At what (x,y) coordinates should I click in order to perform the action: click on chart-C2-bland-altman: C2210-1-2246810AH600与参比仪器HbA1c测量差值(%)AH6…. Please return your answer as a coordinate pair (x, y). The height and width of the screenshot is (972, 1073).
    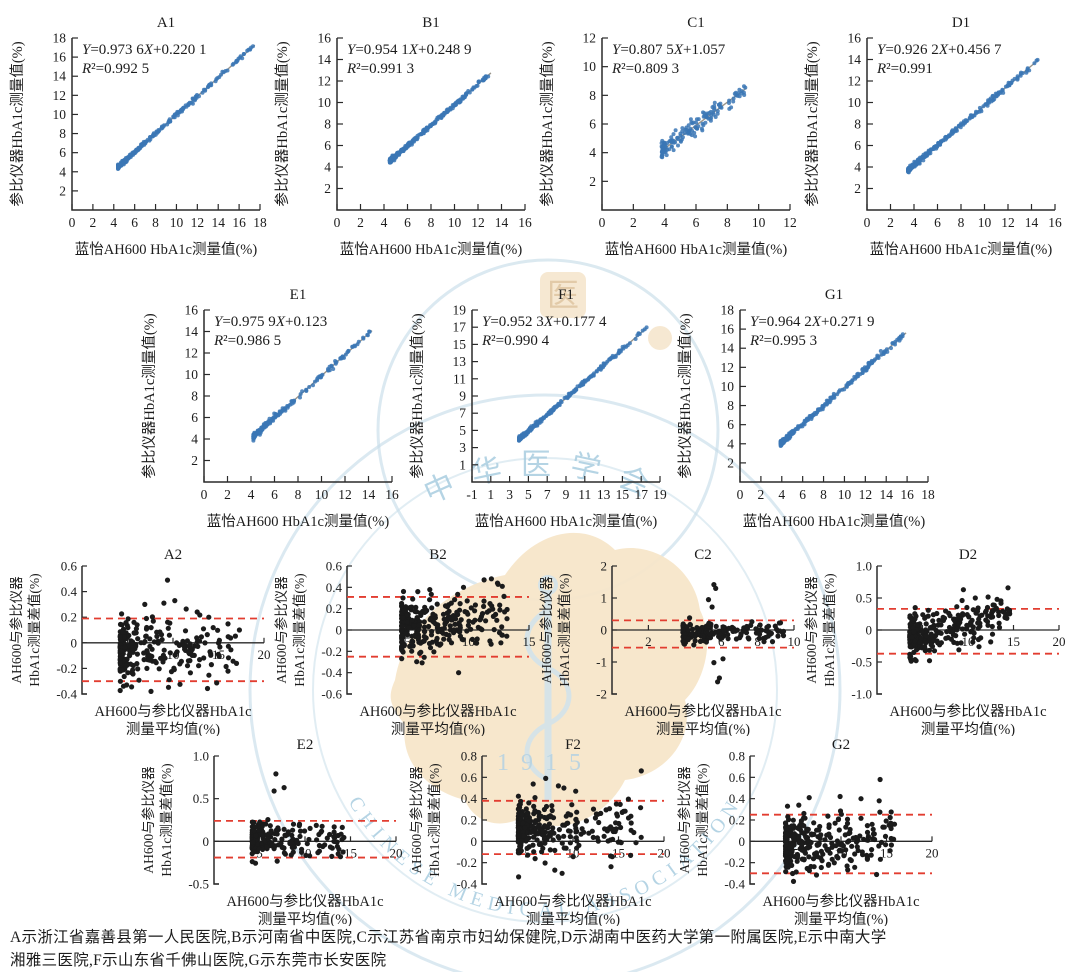
    Looking at the image, I should click on (670, 642).